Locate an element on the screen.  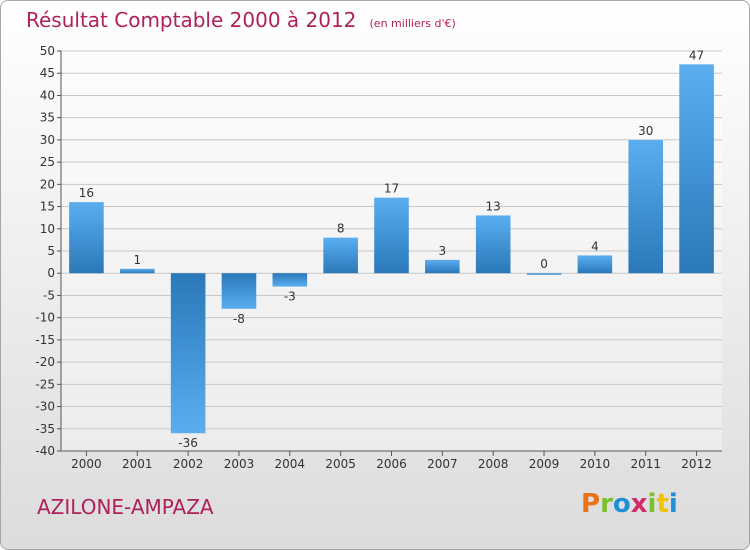
data-label-2004: -3 is located at coordinates (290, 297).